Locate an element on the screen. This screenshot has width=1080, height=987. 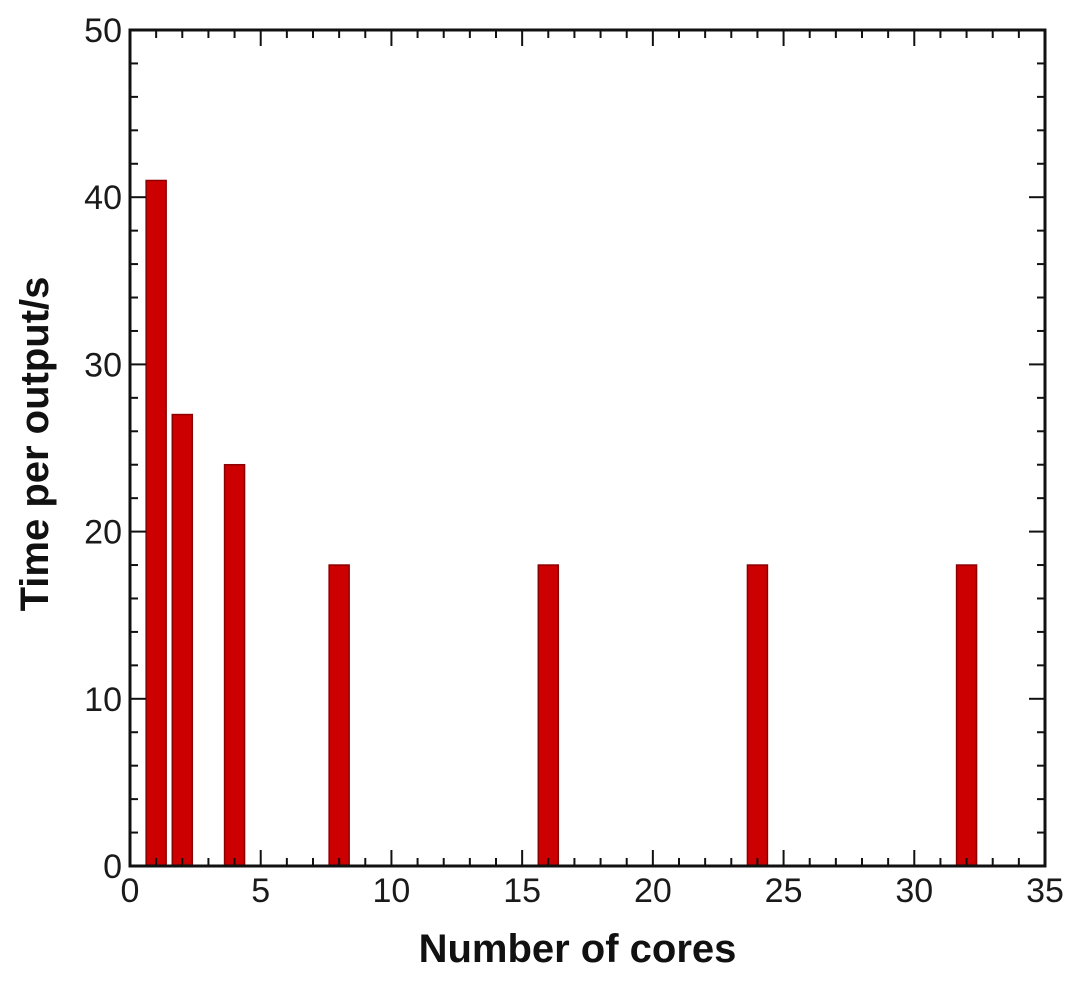
y-tick-label: 30 is located at coordinates (103, 365).